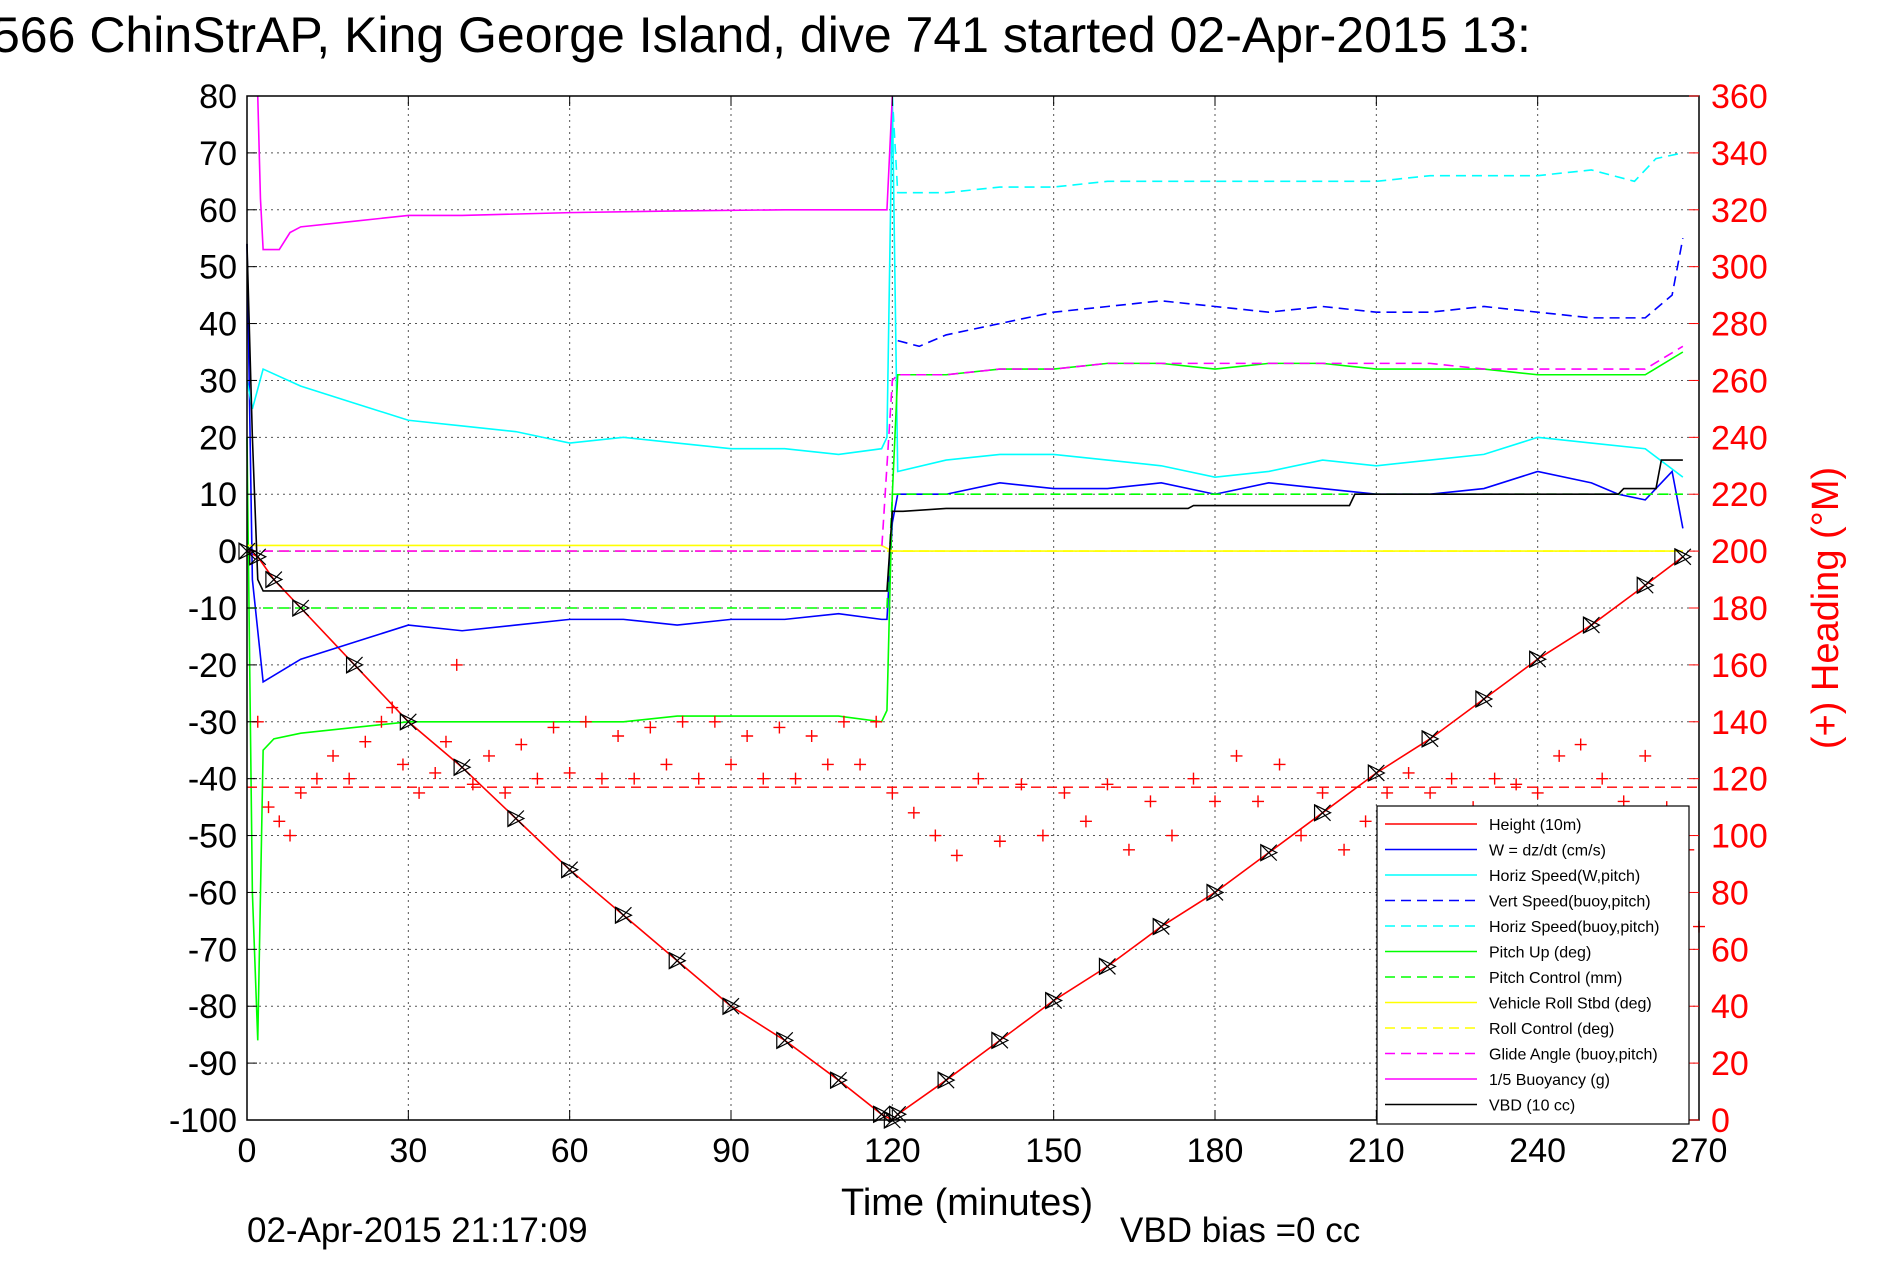  Describe the element at coordinates (1739, 495) in the screenshot. I see `y2-tick-label: 220` at that location.